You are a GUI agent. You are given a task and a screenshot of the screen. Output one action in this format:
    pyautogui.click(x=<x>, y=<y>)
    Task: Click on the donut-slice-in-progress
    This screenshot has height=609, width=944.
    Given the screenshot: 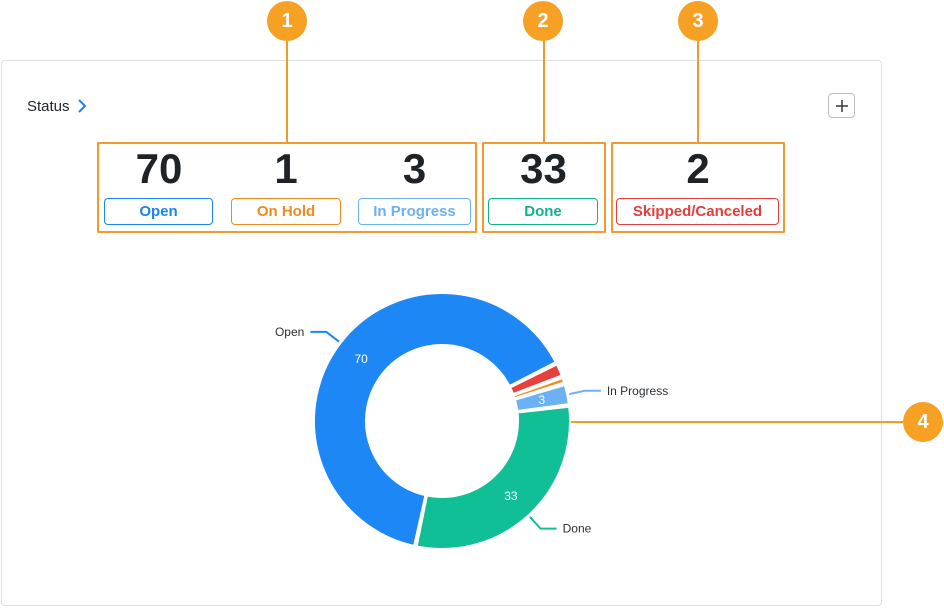 What is the action you would take?
    pyautogui.click(x=541, y=398)
    